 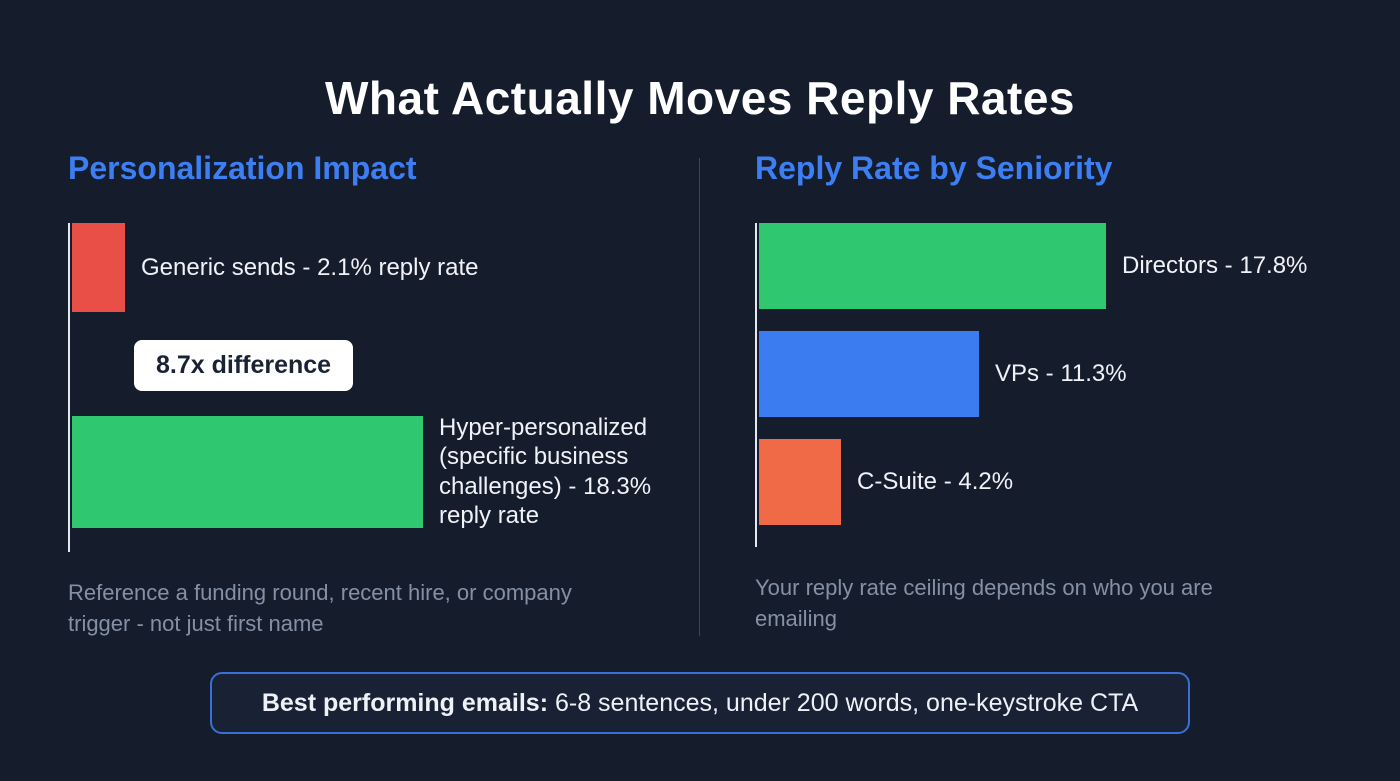 I want to click on chart-row: Generic sends - 2.1% reply rate, so click(x=375, y=267).